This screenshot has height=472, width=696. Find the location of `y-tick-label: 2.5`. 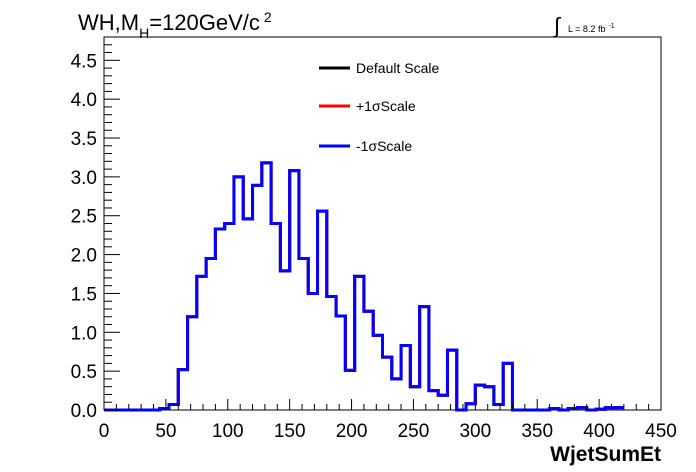

y-tick-label: 2.5 is located at coordinates (84, 217).